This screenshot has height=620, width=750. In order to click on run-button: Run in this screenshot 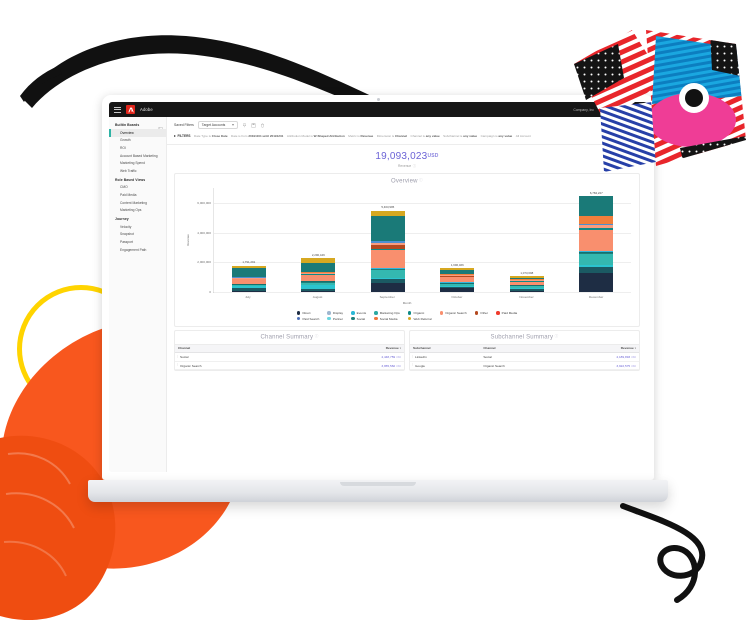, I will do `click(631, 135)`.